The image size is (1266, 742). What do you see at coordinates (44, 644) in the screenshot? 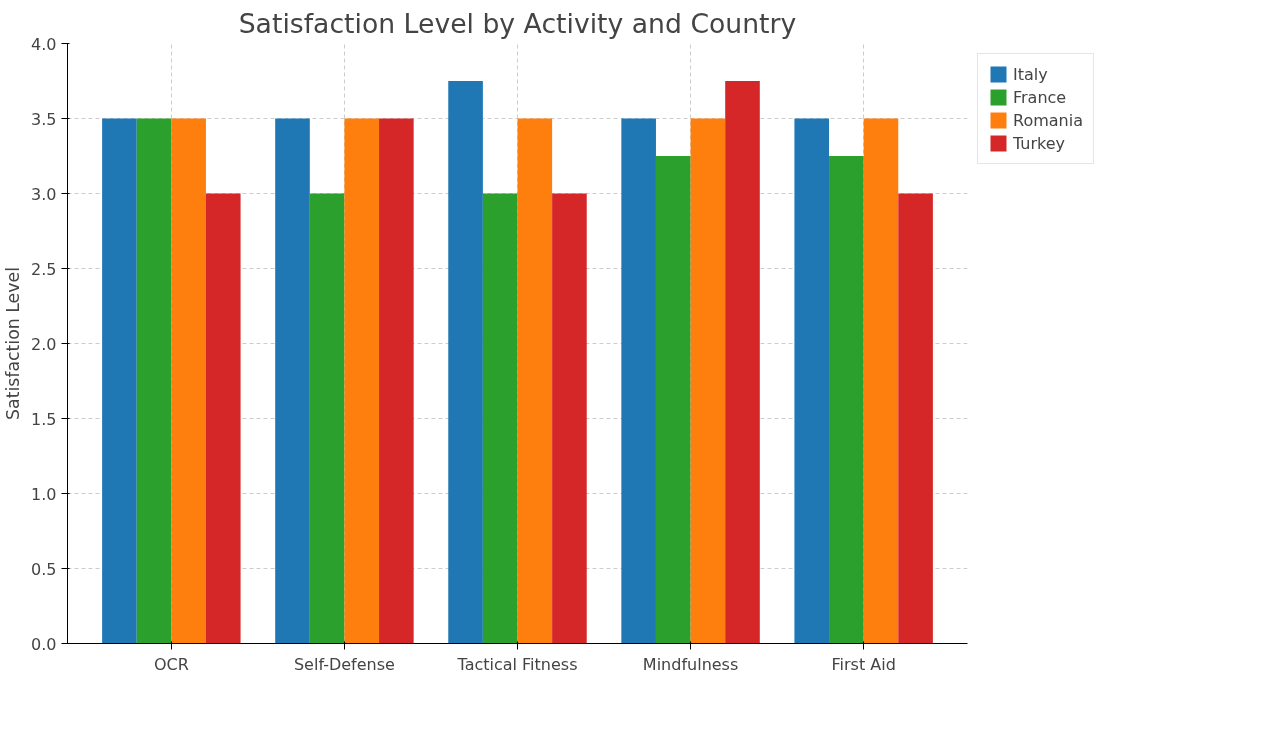
I see `y-tick-label: 0.0` at bounding box center [44, 644].